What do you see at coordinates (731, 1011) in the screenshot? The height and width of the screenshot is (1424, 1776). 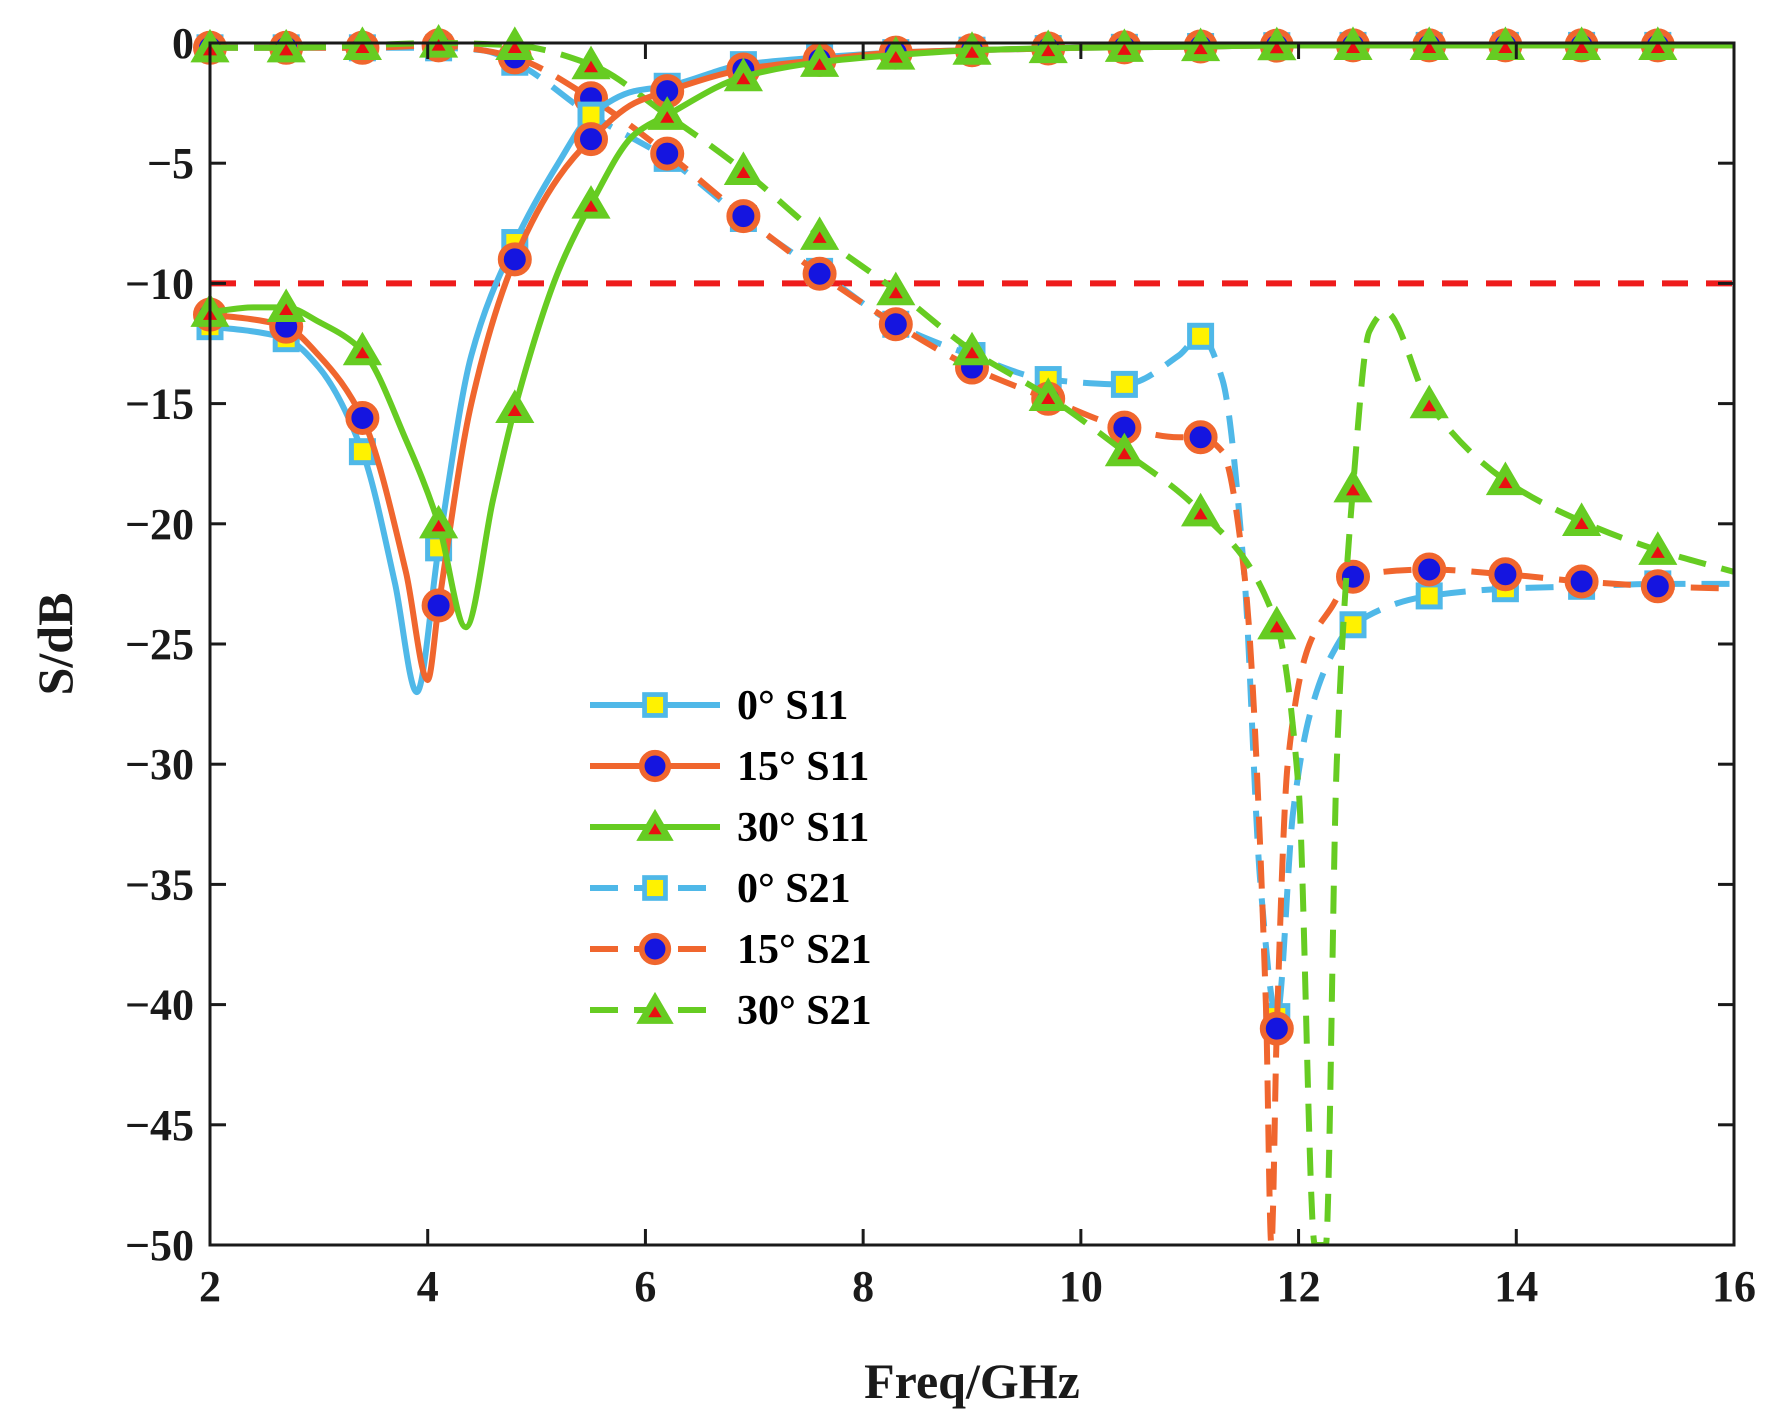 I see `legend-item: 30° S21` at bounding box center [731, 1011].